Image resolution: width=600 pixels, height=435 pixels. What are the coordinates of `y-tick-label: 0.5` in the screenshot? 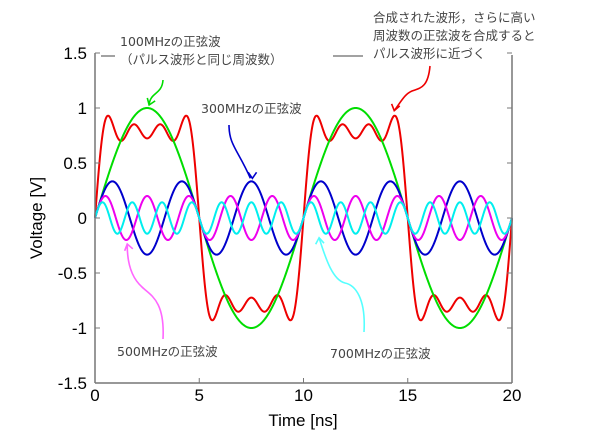 It's located at (75, 163).